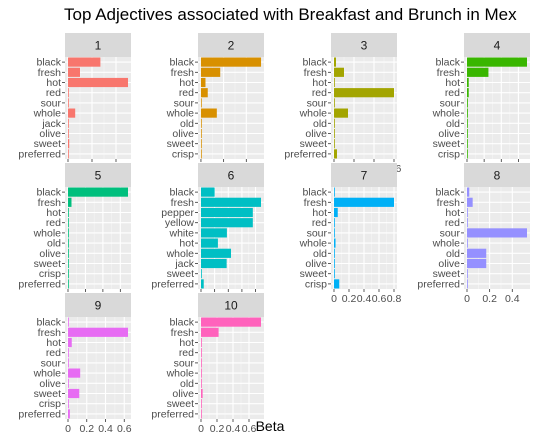 This screenshot has height=443, width=540. Describe the element at coordinates (512, 299) in the screenshot. I see `x-tick-label: 0.4` at that location.